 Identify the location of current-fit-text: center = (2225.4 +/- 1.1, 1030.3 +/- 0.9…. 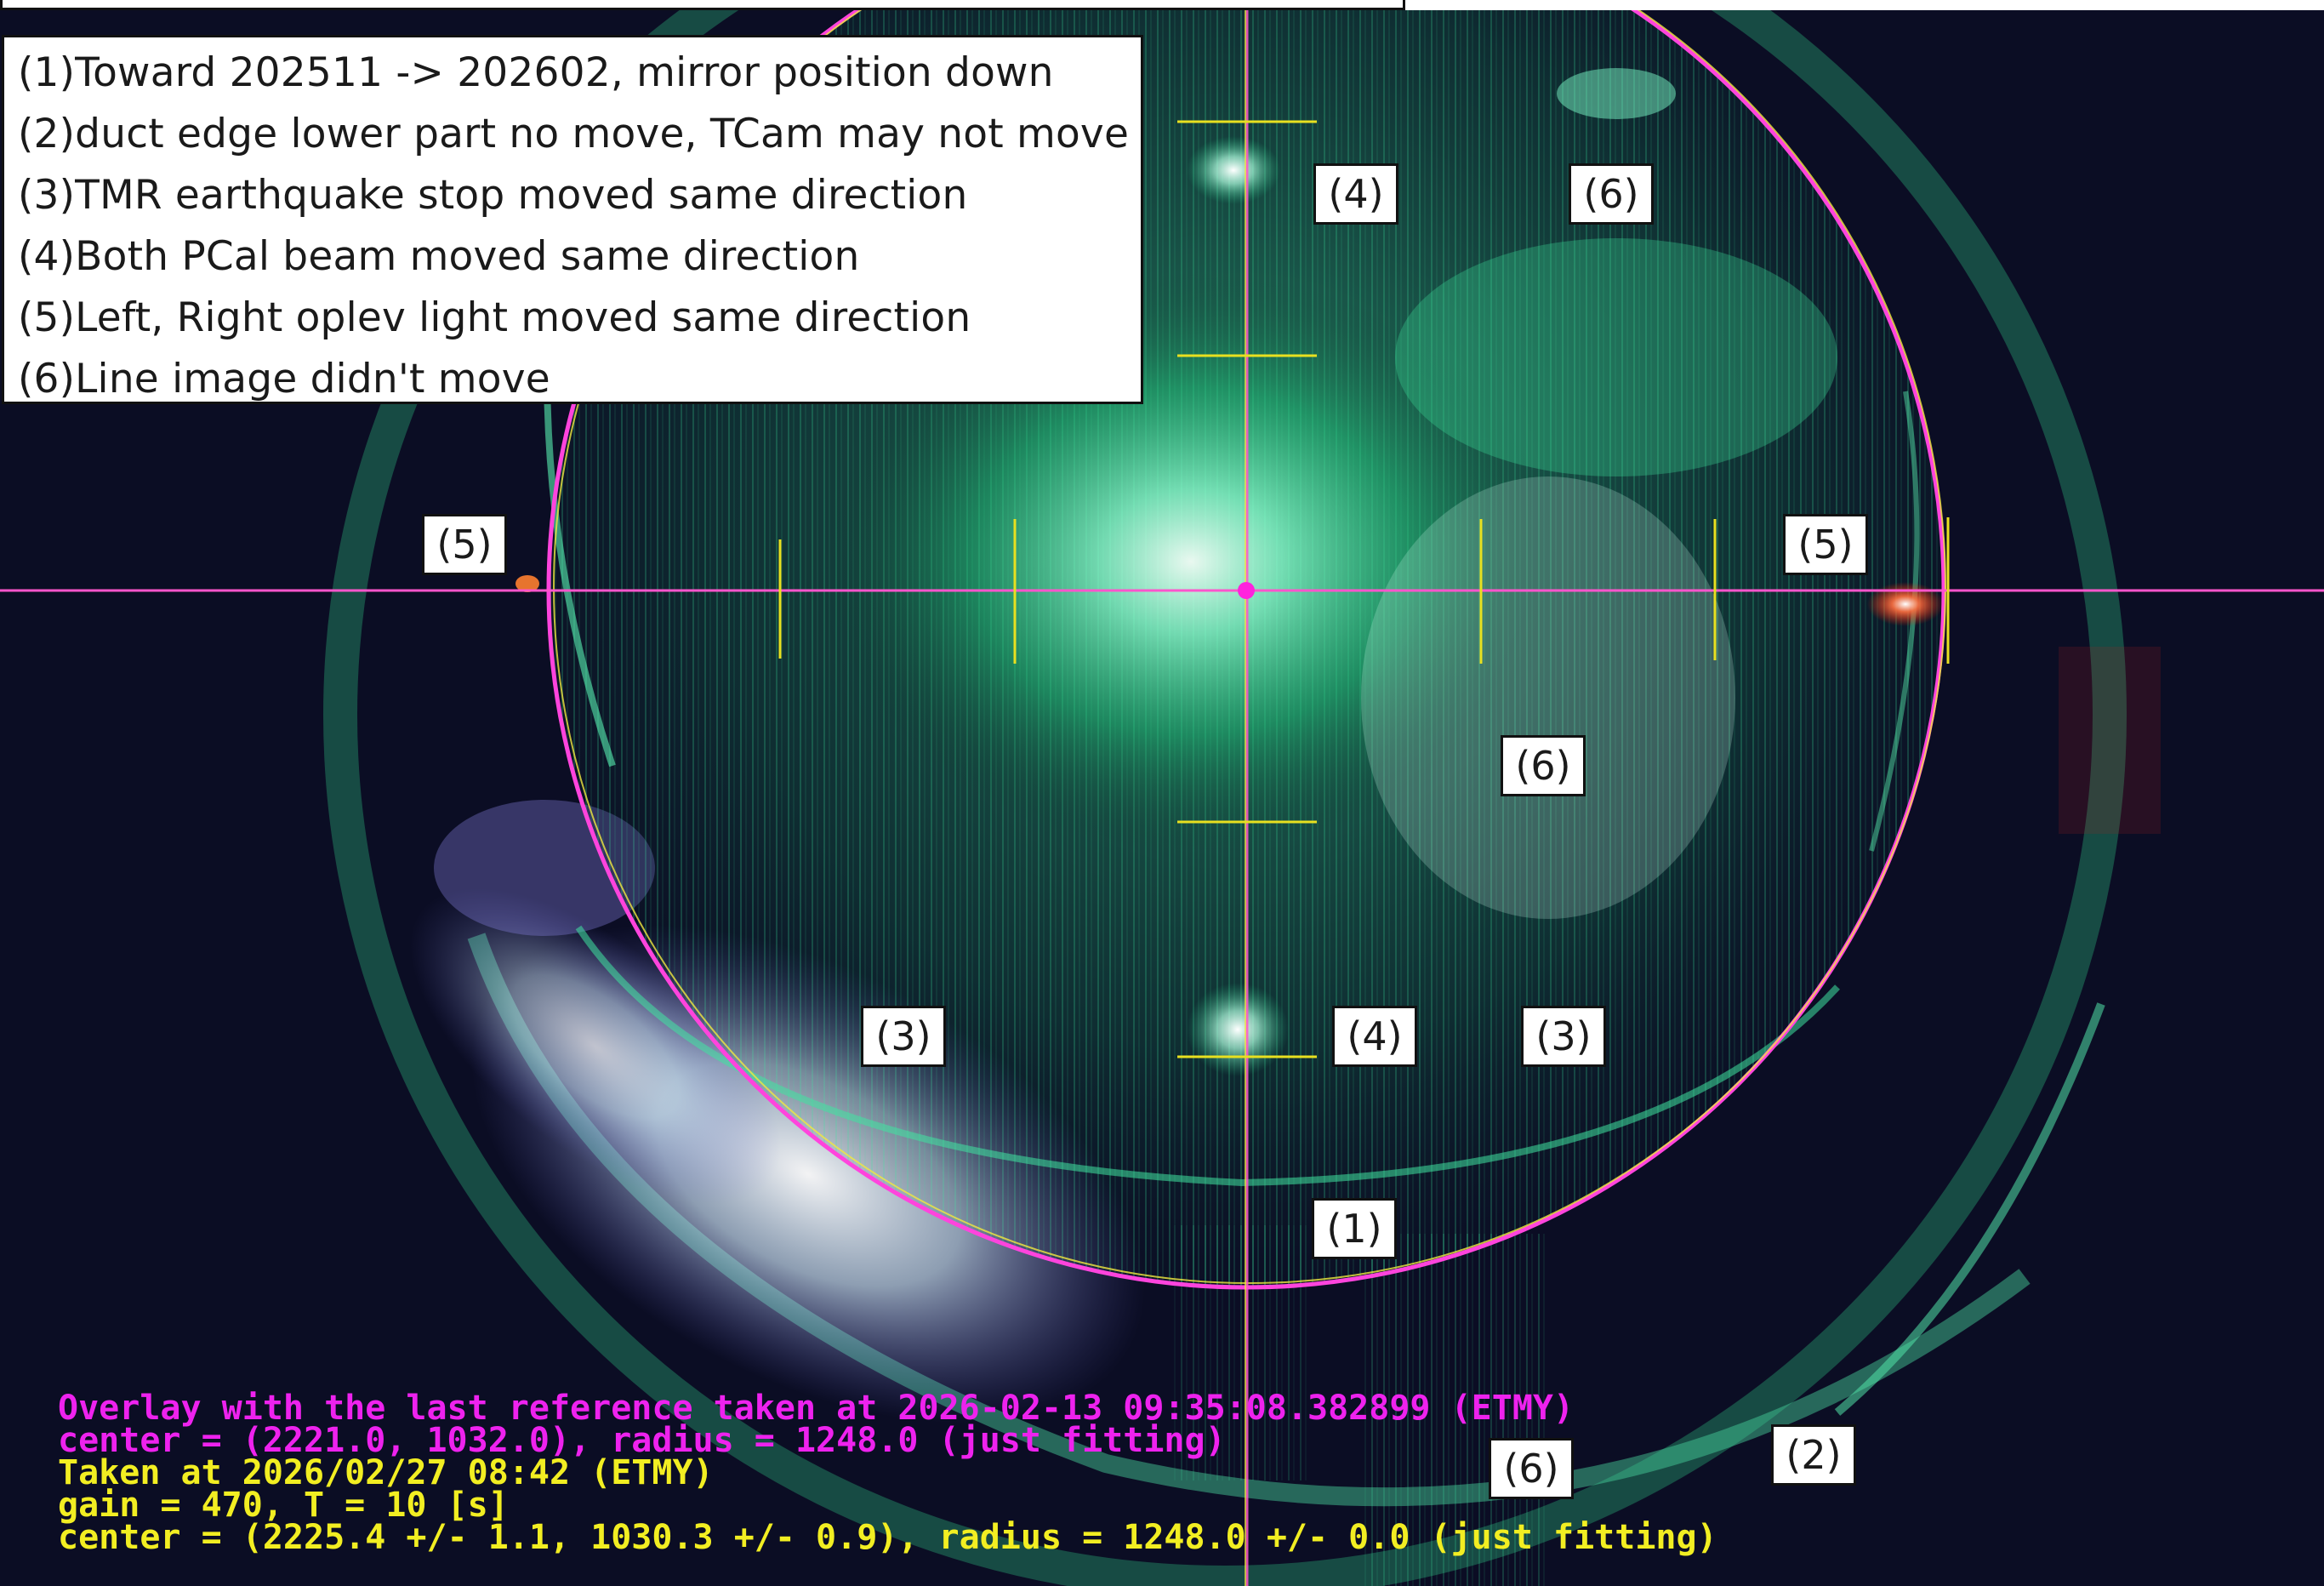
(888, 1538).